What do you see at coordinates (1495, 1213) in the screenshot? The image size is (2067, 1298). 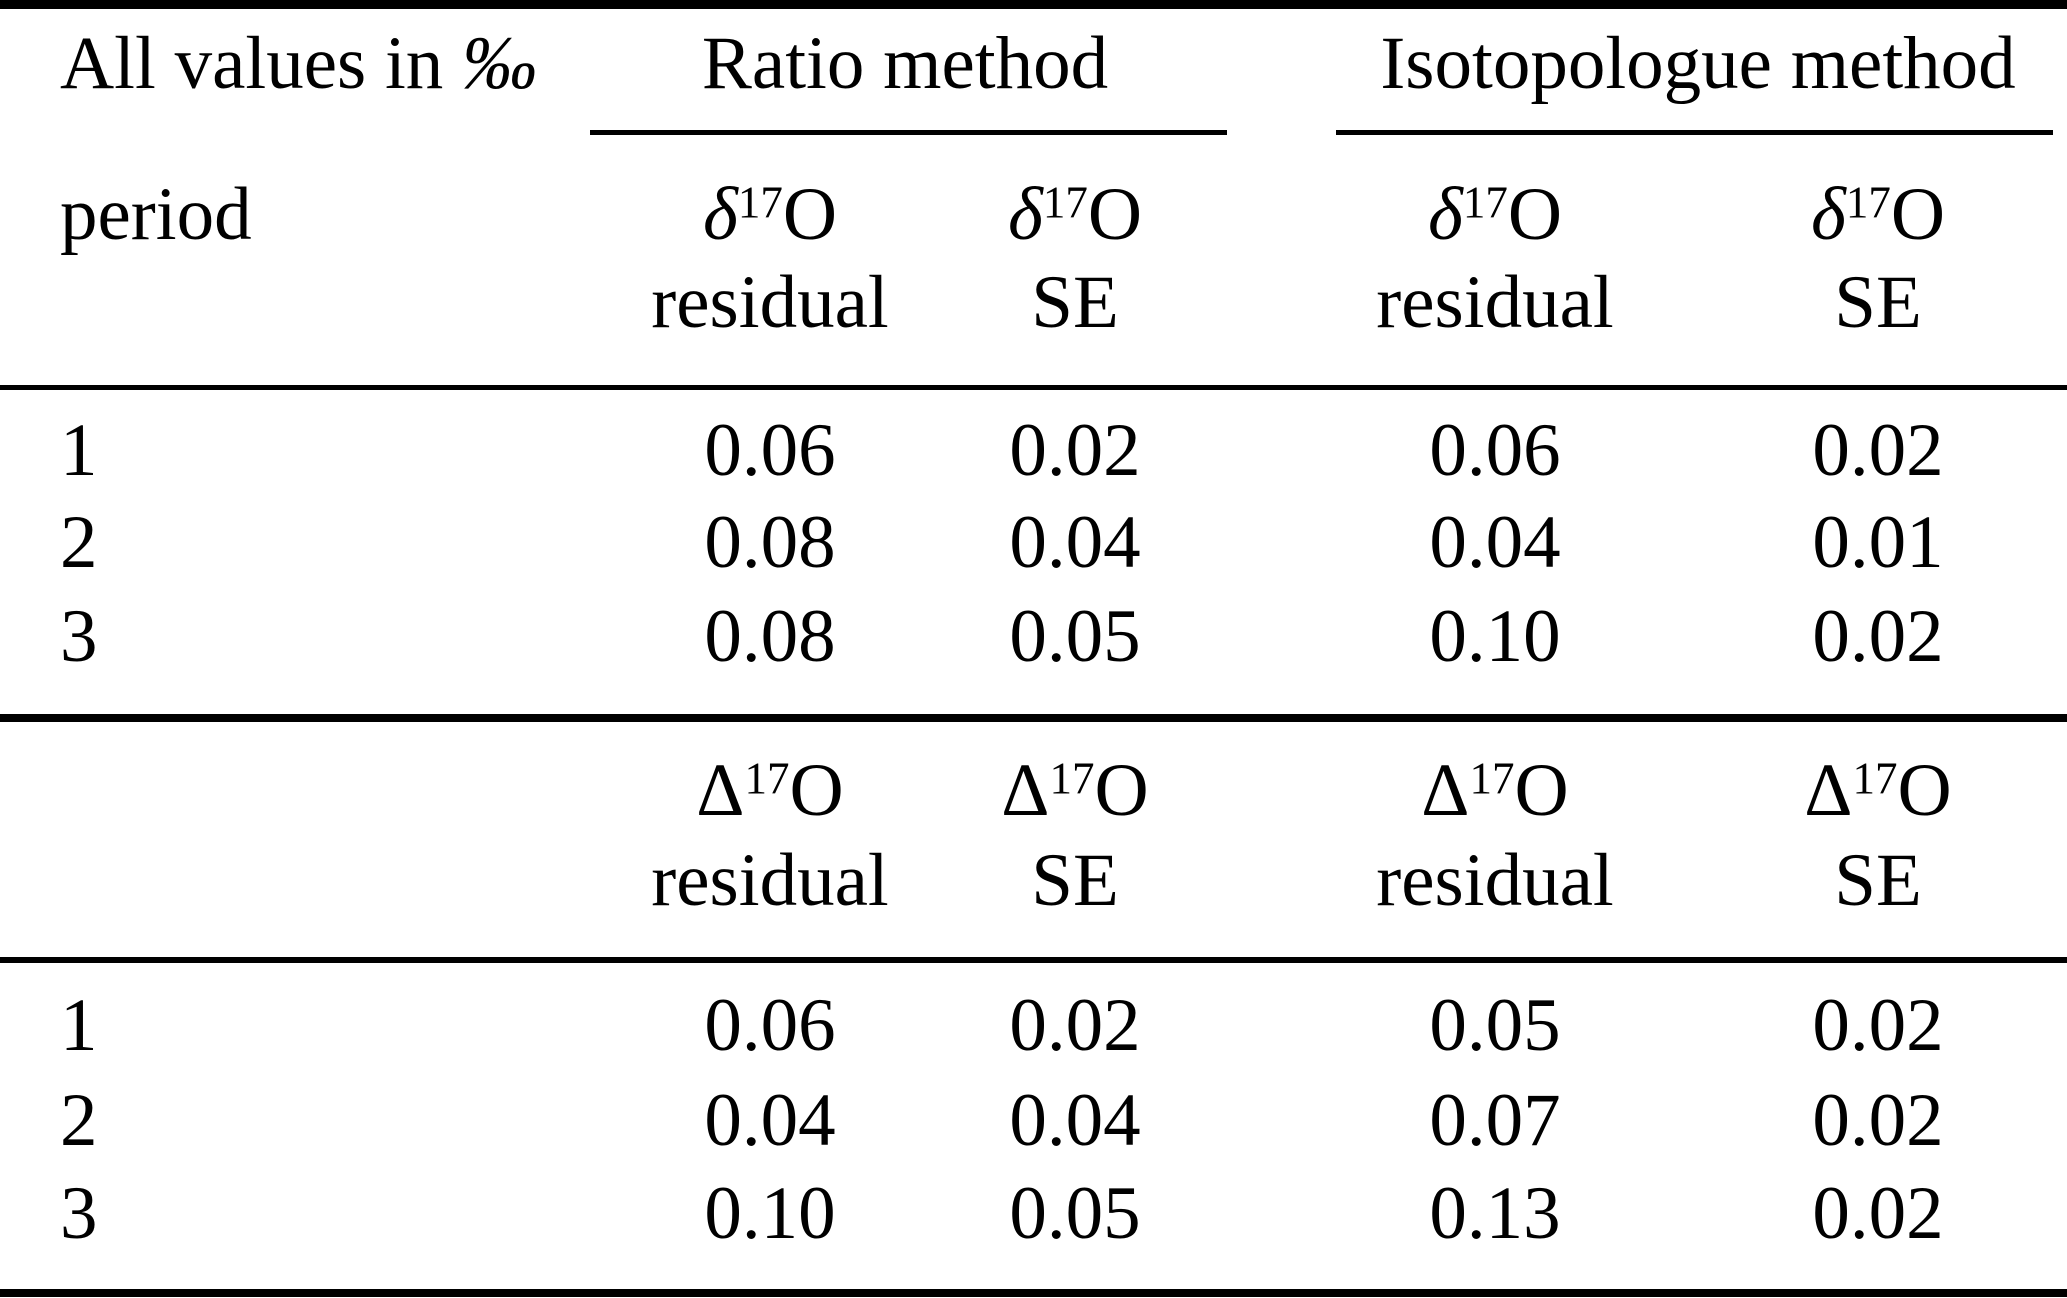 I see `value-cell: 0.13` at bounding box center [1495, 1213].